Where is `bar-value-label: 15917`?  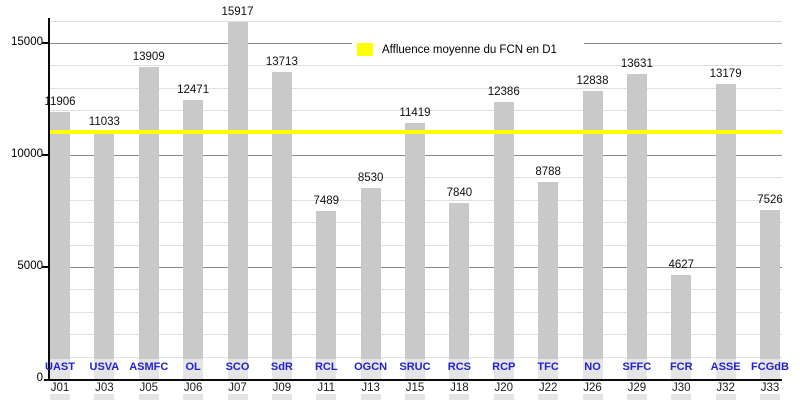 bar-value-label: 15917 is located at coordinates (237, 12).